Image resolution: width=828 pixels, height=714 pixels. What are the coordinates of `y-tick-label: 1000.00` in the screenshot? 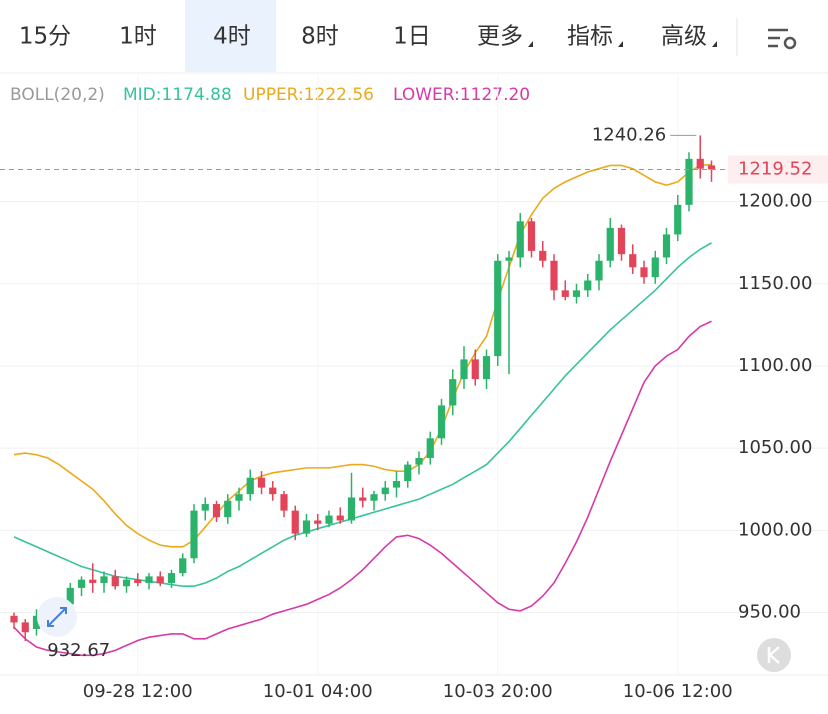 It's located at (775, 529).